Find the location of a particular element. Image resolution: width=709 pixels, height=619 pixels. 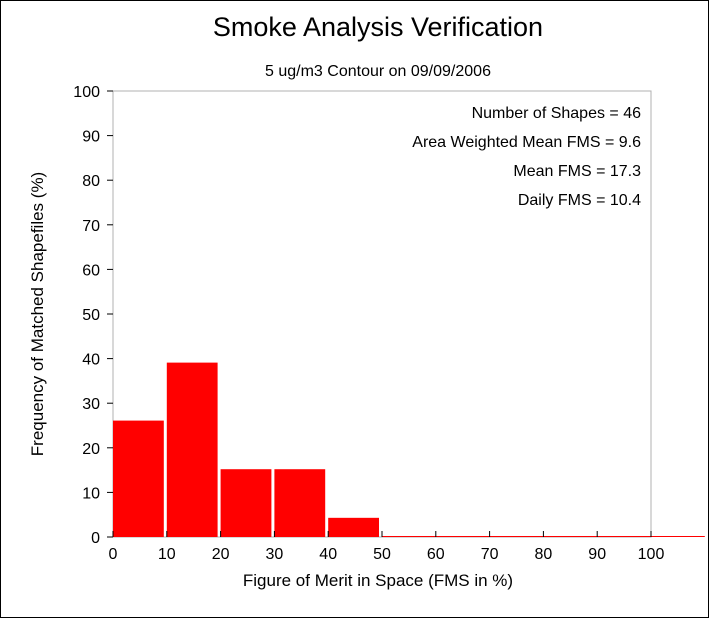

x-tick-label: 50 is located at coordinates (382, 554).